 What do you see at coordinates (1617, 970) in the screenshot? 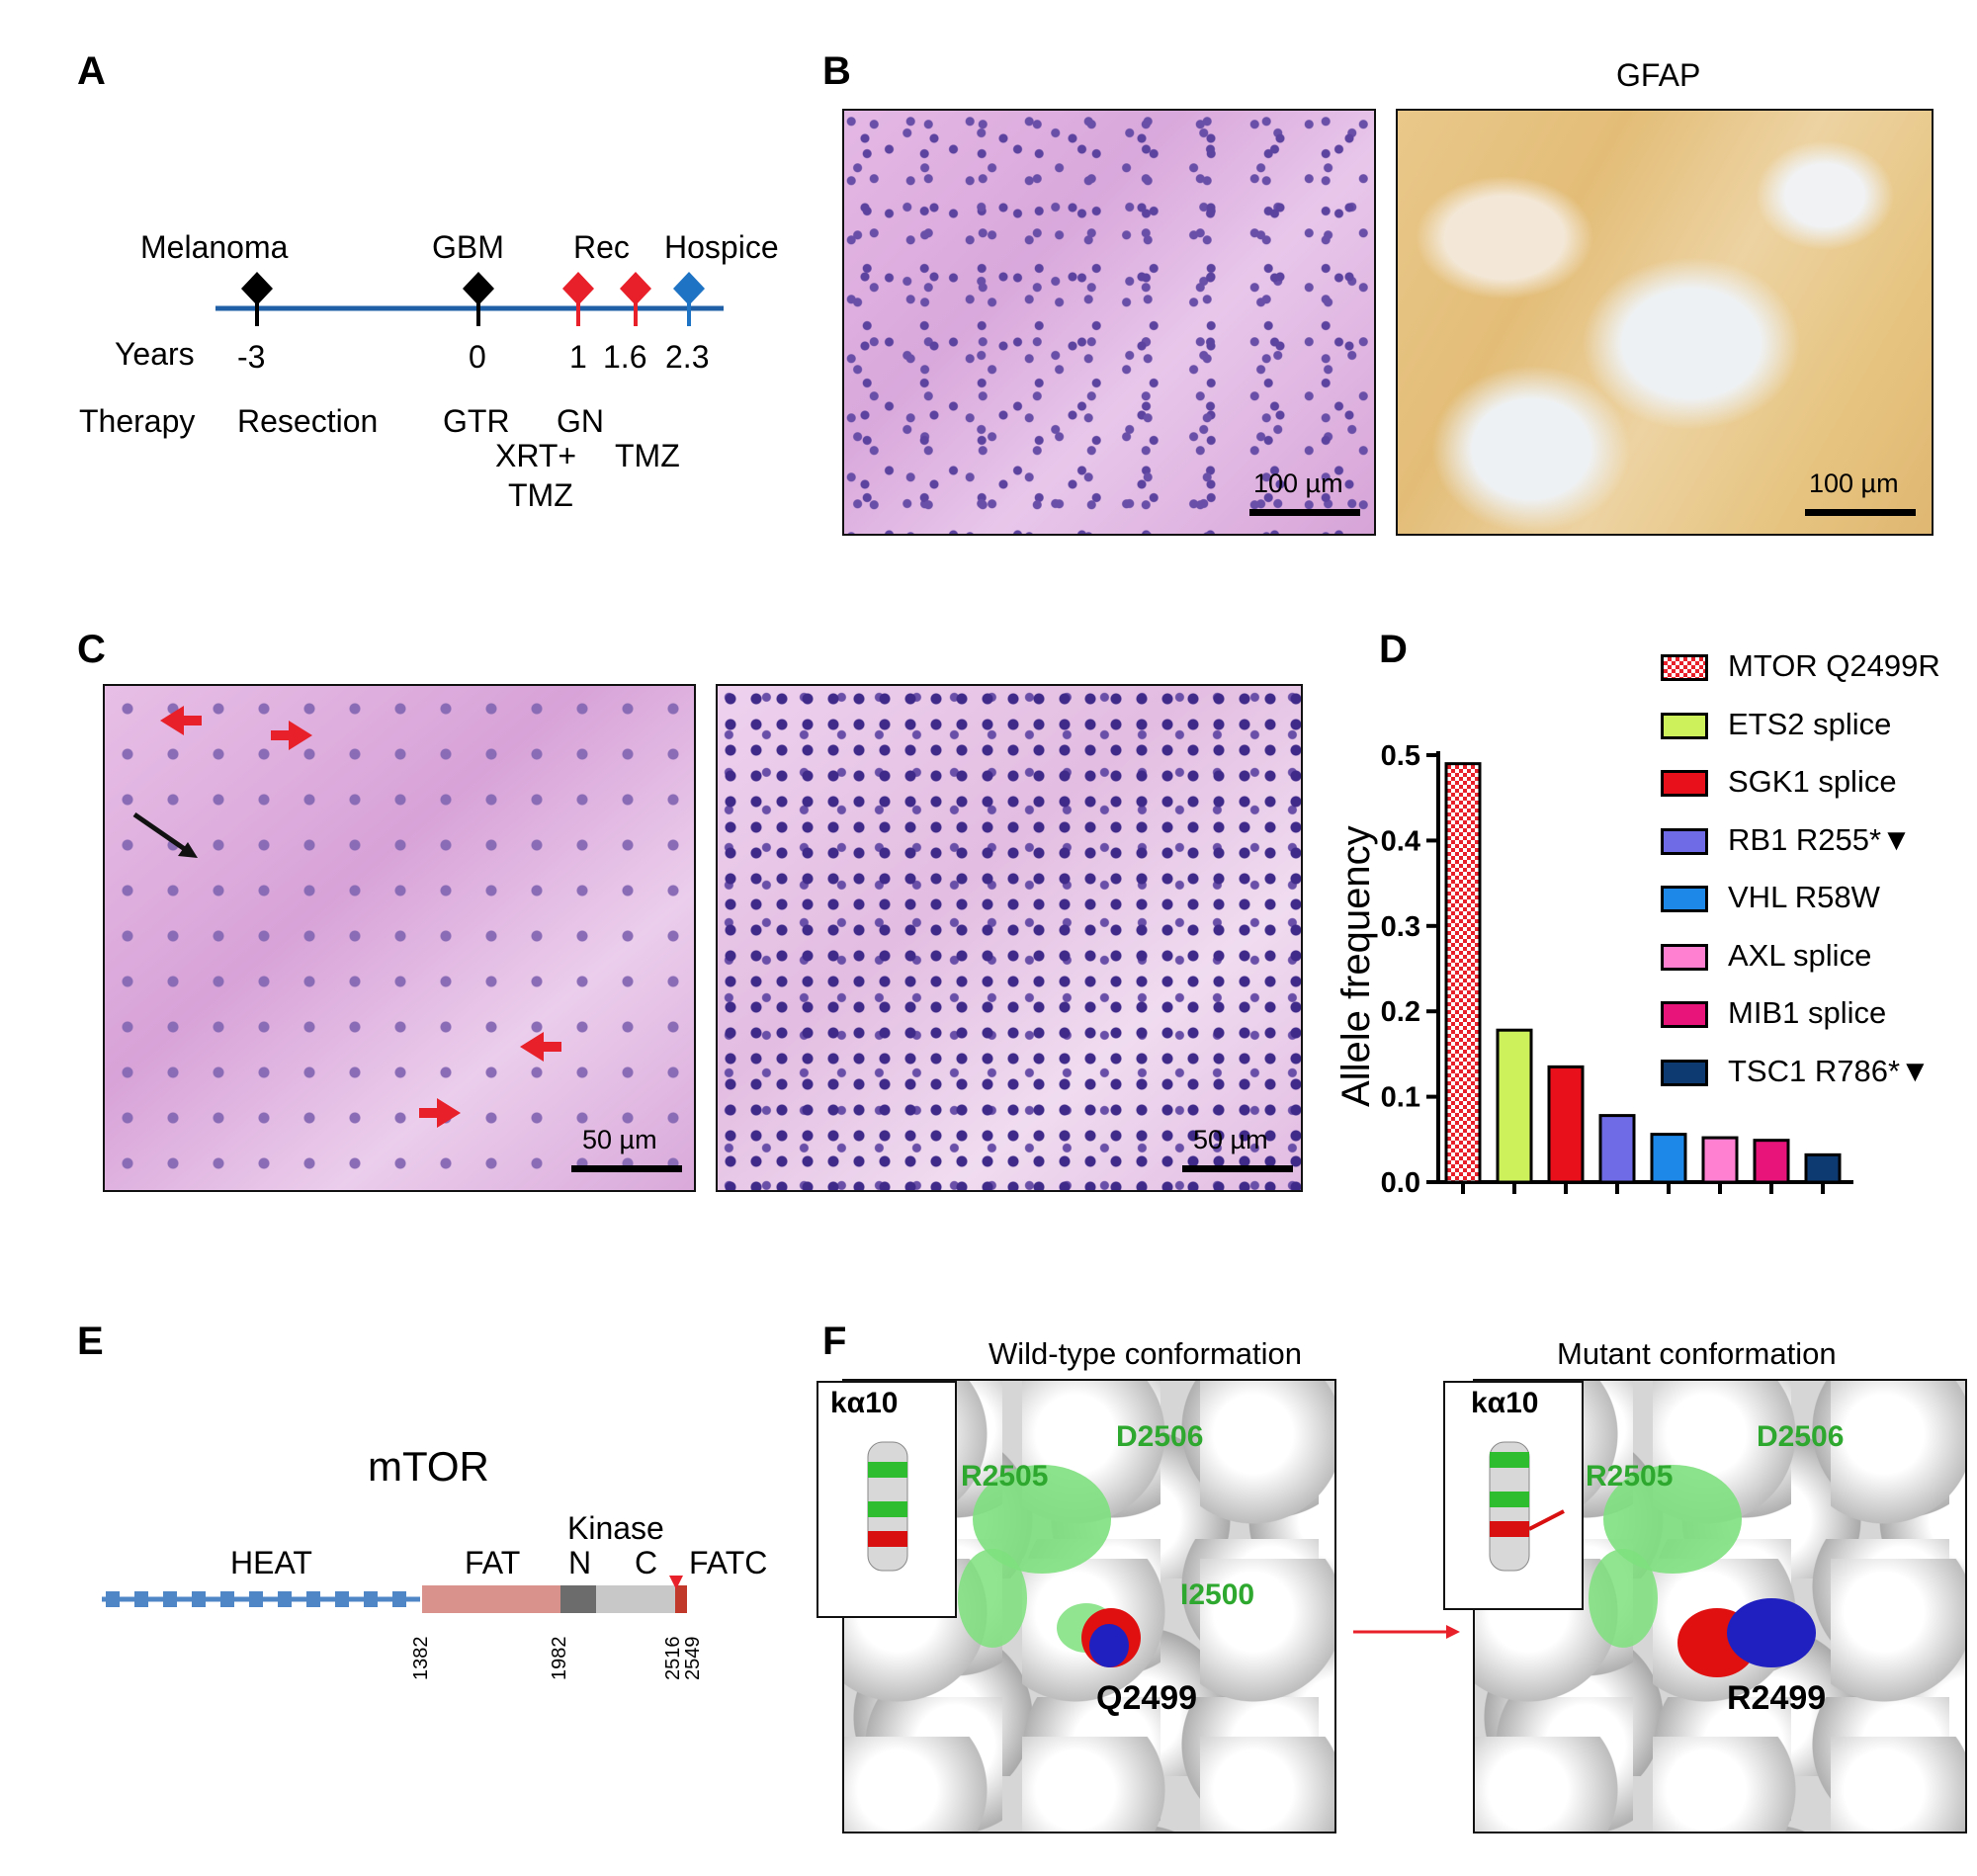
I see `allele-frequency-chart: 0.0 0.1 0.2 0.3 0.4 0.5` at bounding box center [1617, 970].